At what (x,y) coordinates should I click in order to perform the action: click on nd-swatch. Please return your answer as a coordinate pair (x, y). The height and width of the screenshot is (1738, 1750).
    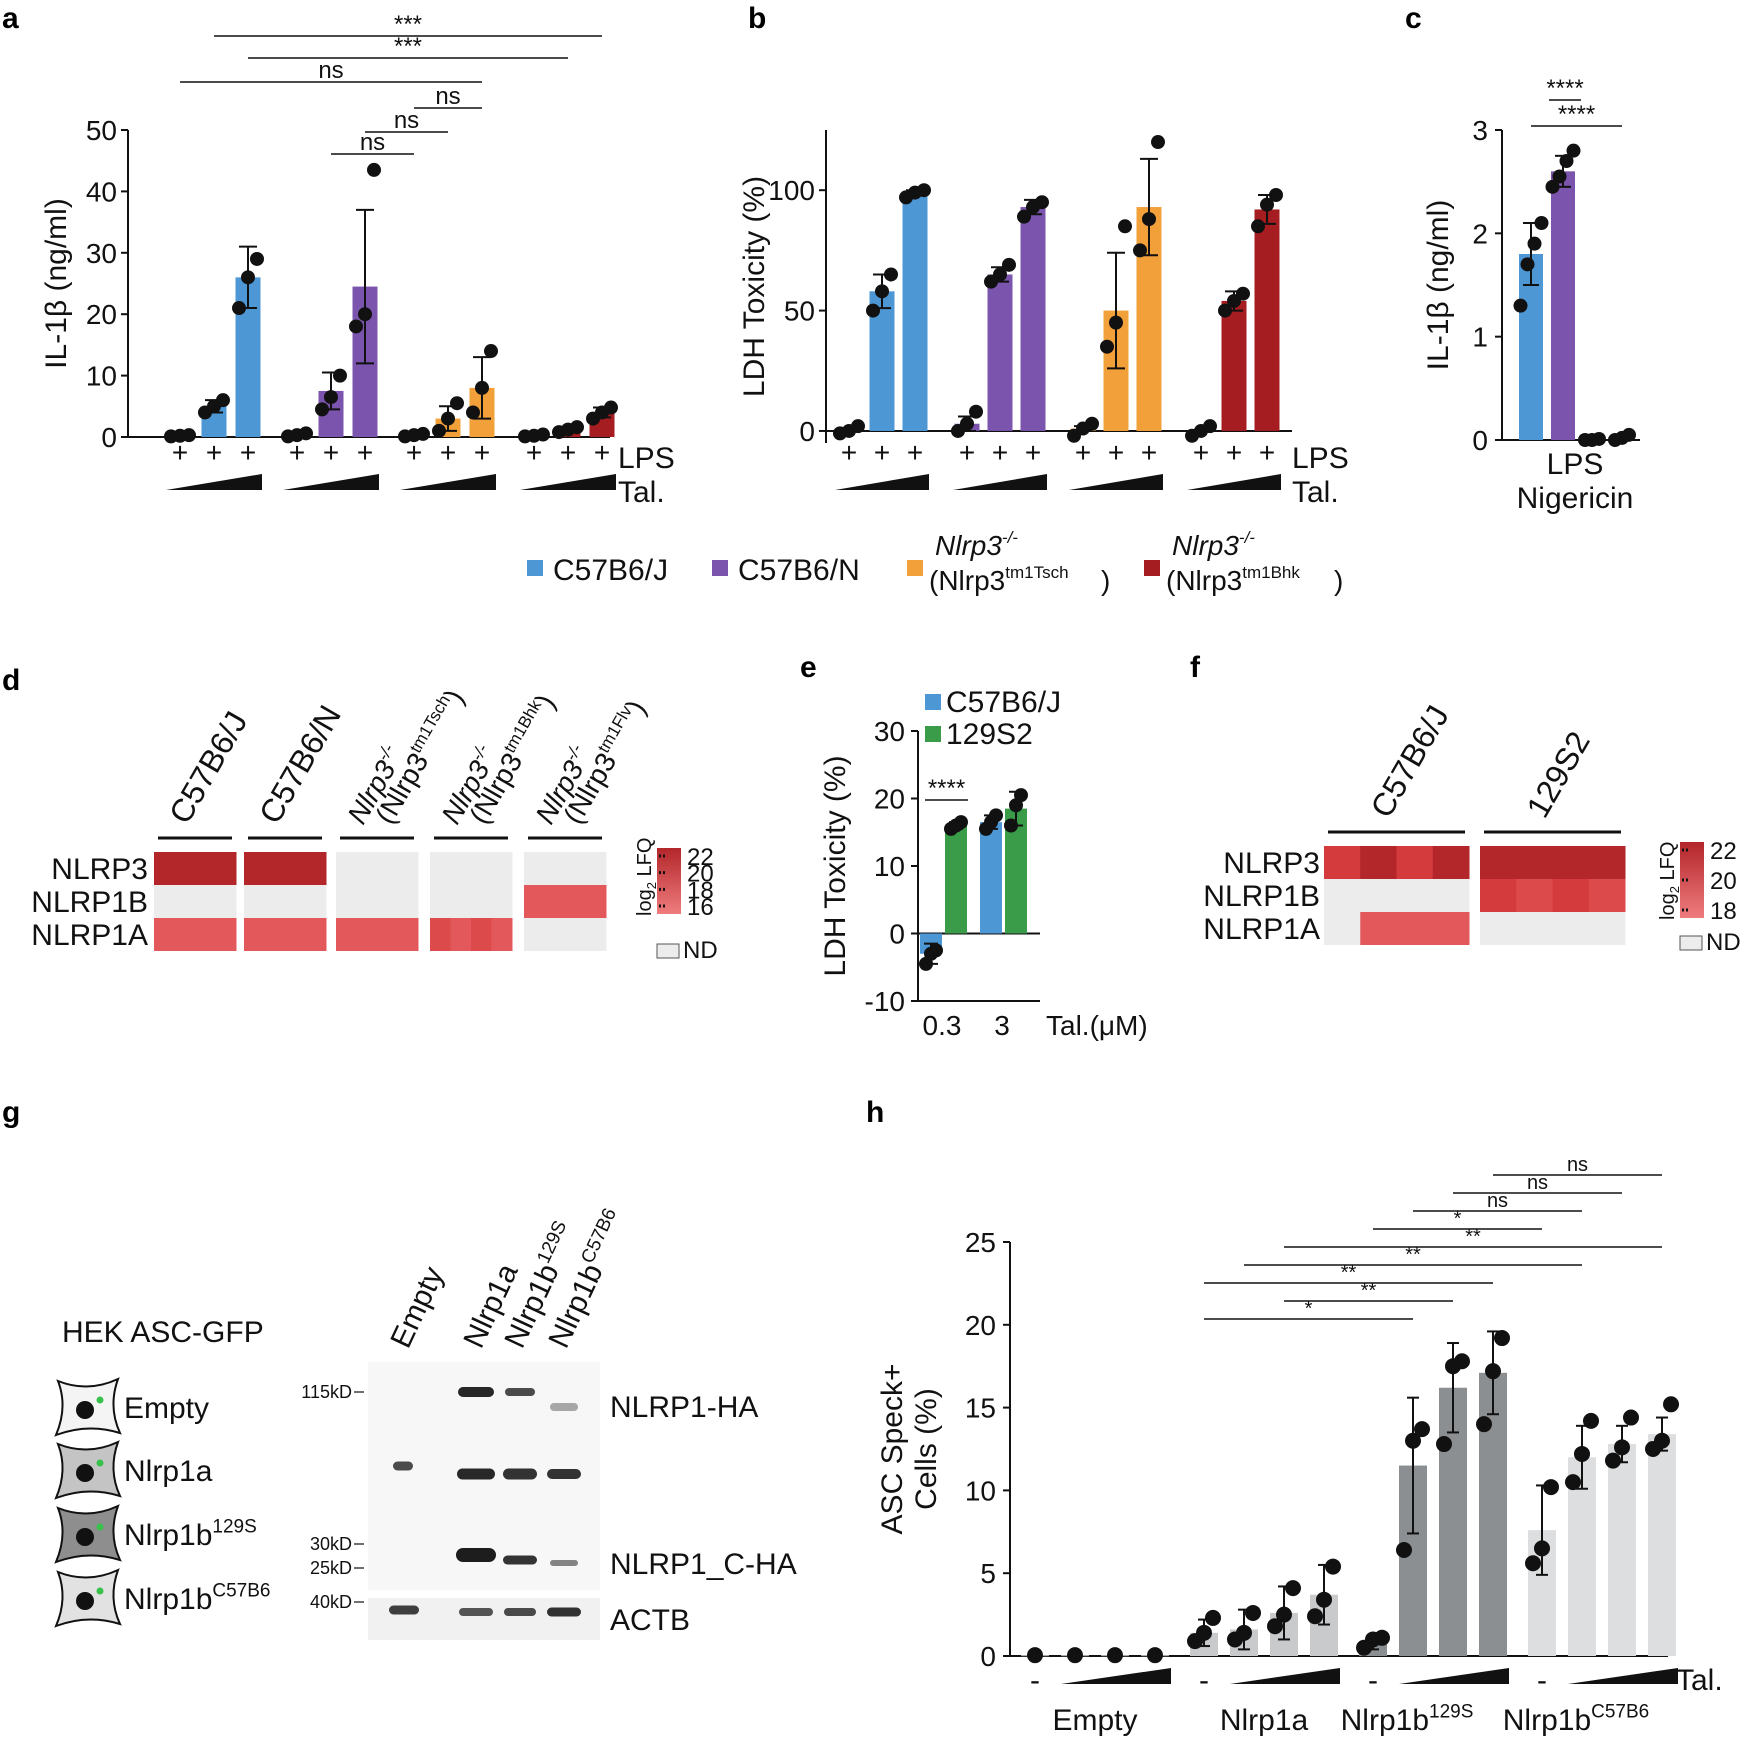
    Looking at the image, I should click on (1691, 943).